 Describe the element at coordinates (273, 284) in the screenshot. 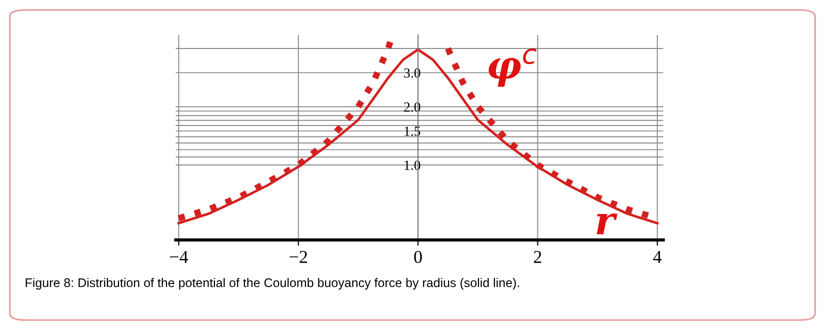

I see `caption: Figure 8: Distribution of the potential of the Coulomb buoyancy force by radius (solid line).` at that location.